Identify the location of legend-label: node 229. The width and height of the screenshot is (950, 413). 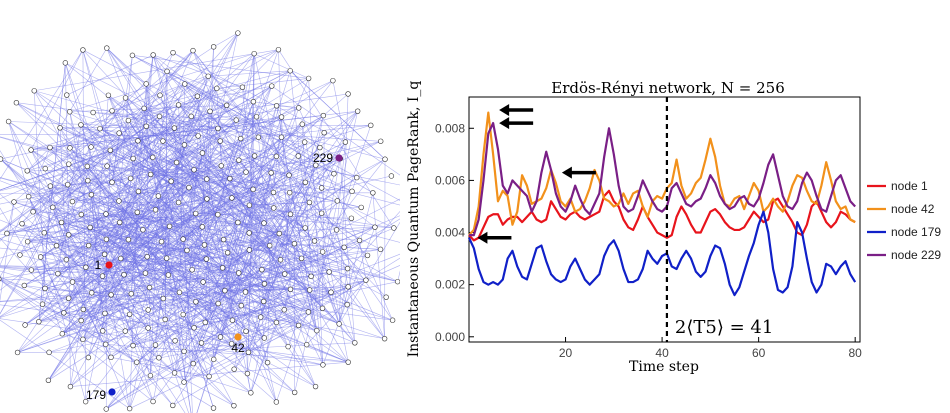
(916, 255).